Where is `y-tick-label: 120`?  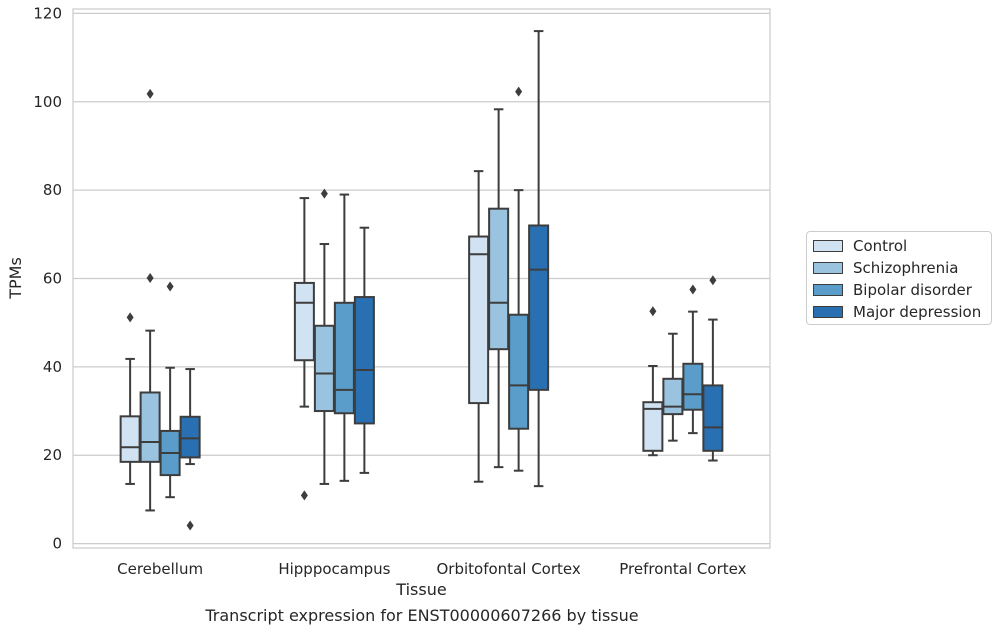
y-tick-label: 120 is located at coordinates (47, 13).